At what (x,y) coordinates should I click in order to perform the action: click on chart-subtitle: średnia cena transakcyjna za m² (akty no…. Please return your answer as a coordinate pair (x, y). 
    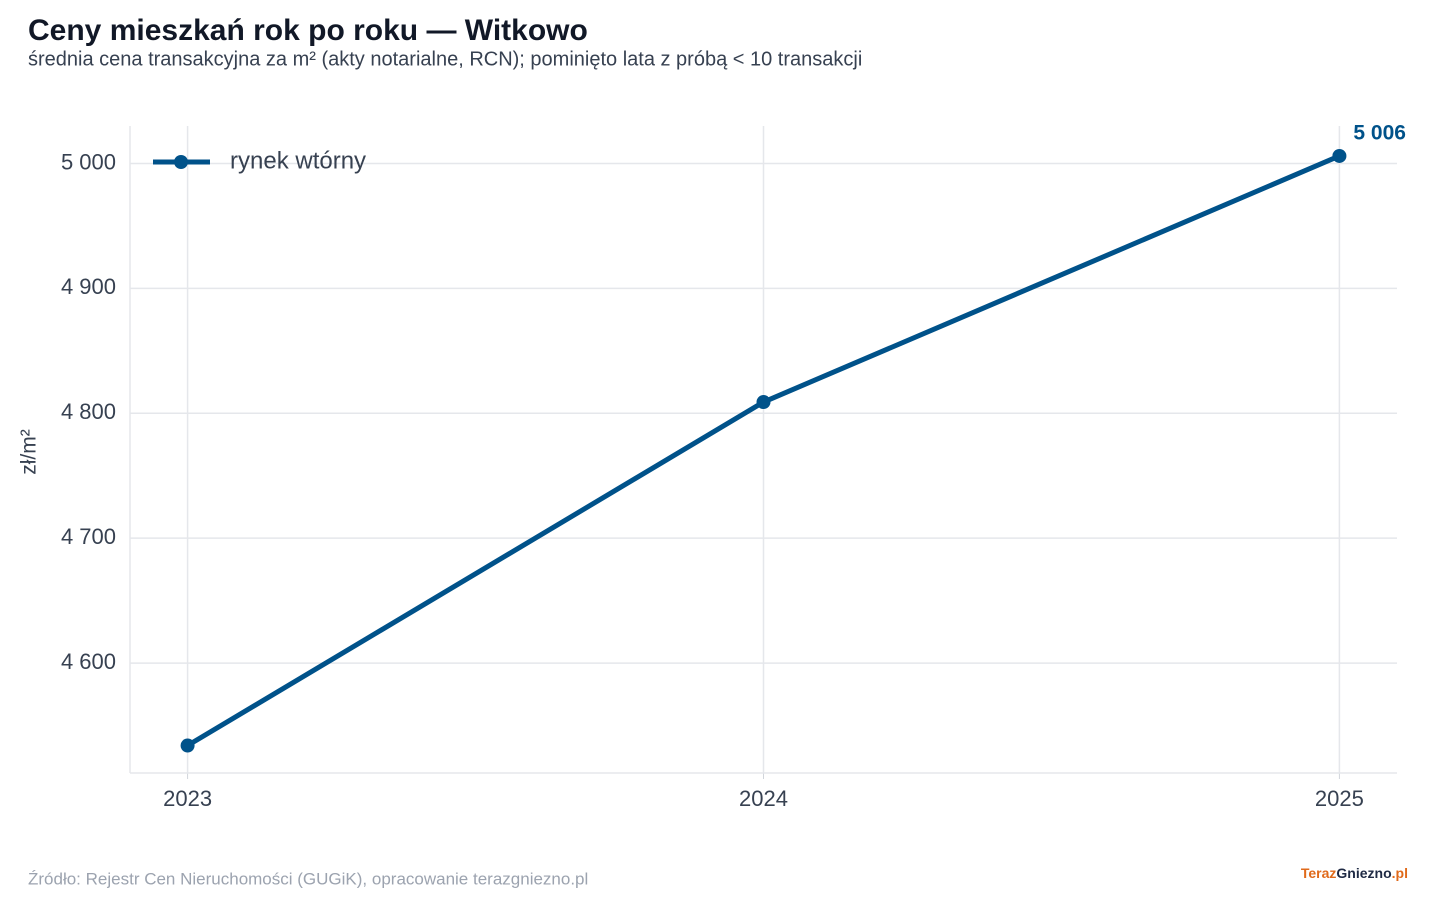
    Looking at the image, I should click on (445, 59).